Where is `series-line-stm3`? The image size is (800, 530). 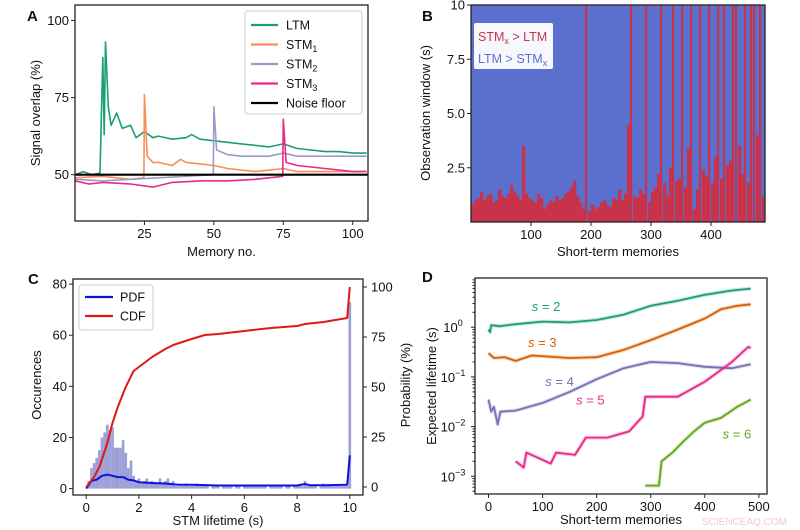
series-line-stm3 is located at coordinates (221, 153).